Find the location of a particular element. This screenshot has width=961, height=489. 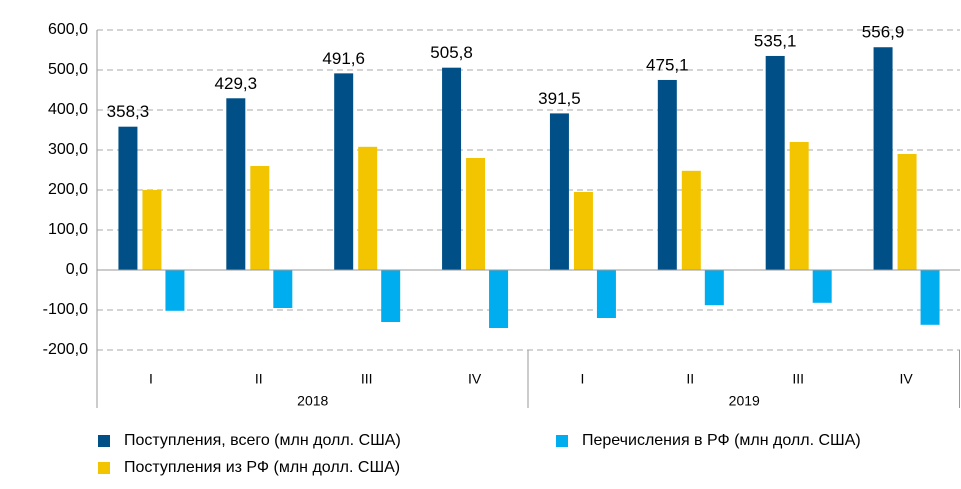

data-label: 556,9 is located at coordinates (883, 32).